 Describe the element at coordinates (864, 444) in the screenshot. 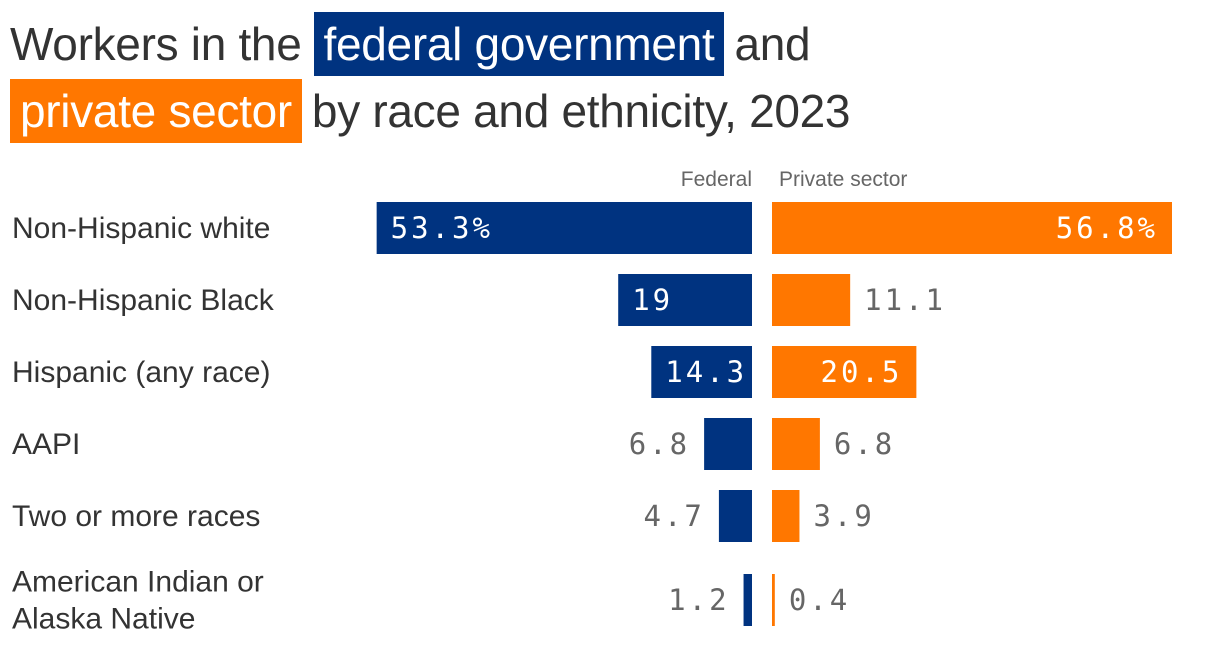

I see `data-label-private: 6.8` at that location.